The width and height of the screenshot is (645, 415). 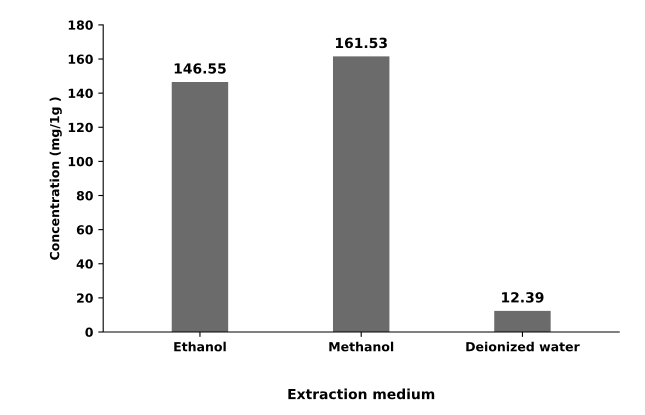 What do you see at coordinates (89, 332) in the screenshot?
I see `y-tick-label: 0` at bounding box center [89, 332].